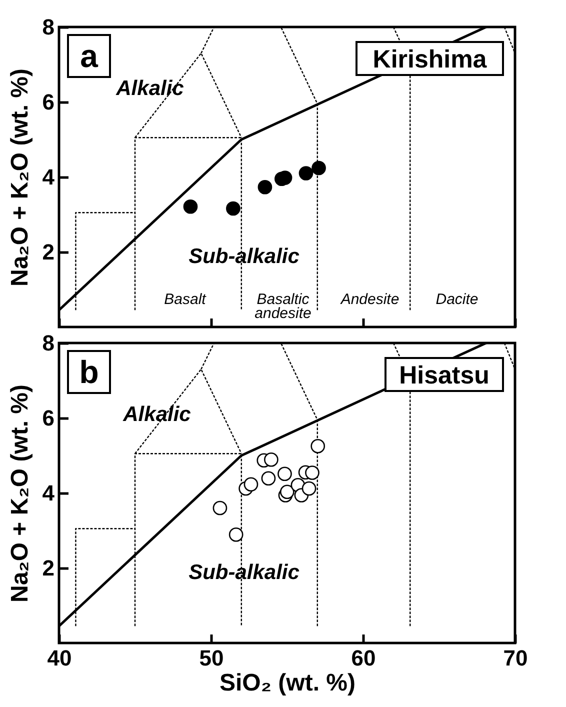 Image resolution: width=566 pixels, height=707 pixels. Describe the element at coordinates (211, 658) in the screenshot. I see `x-tick-label: 50` at that location.